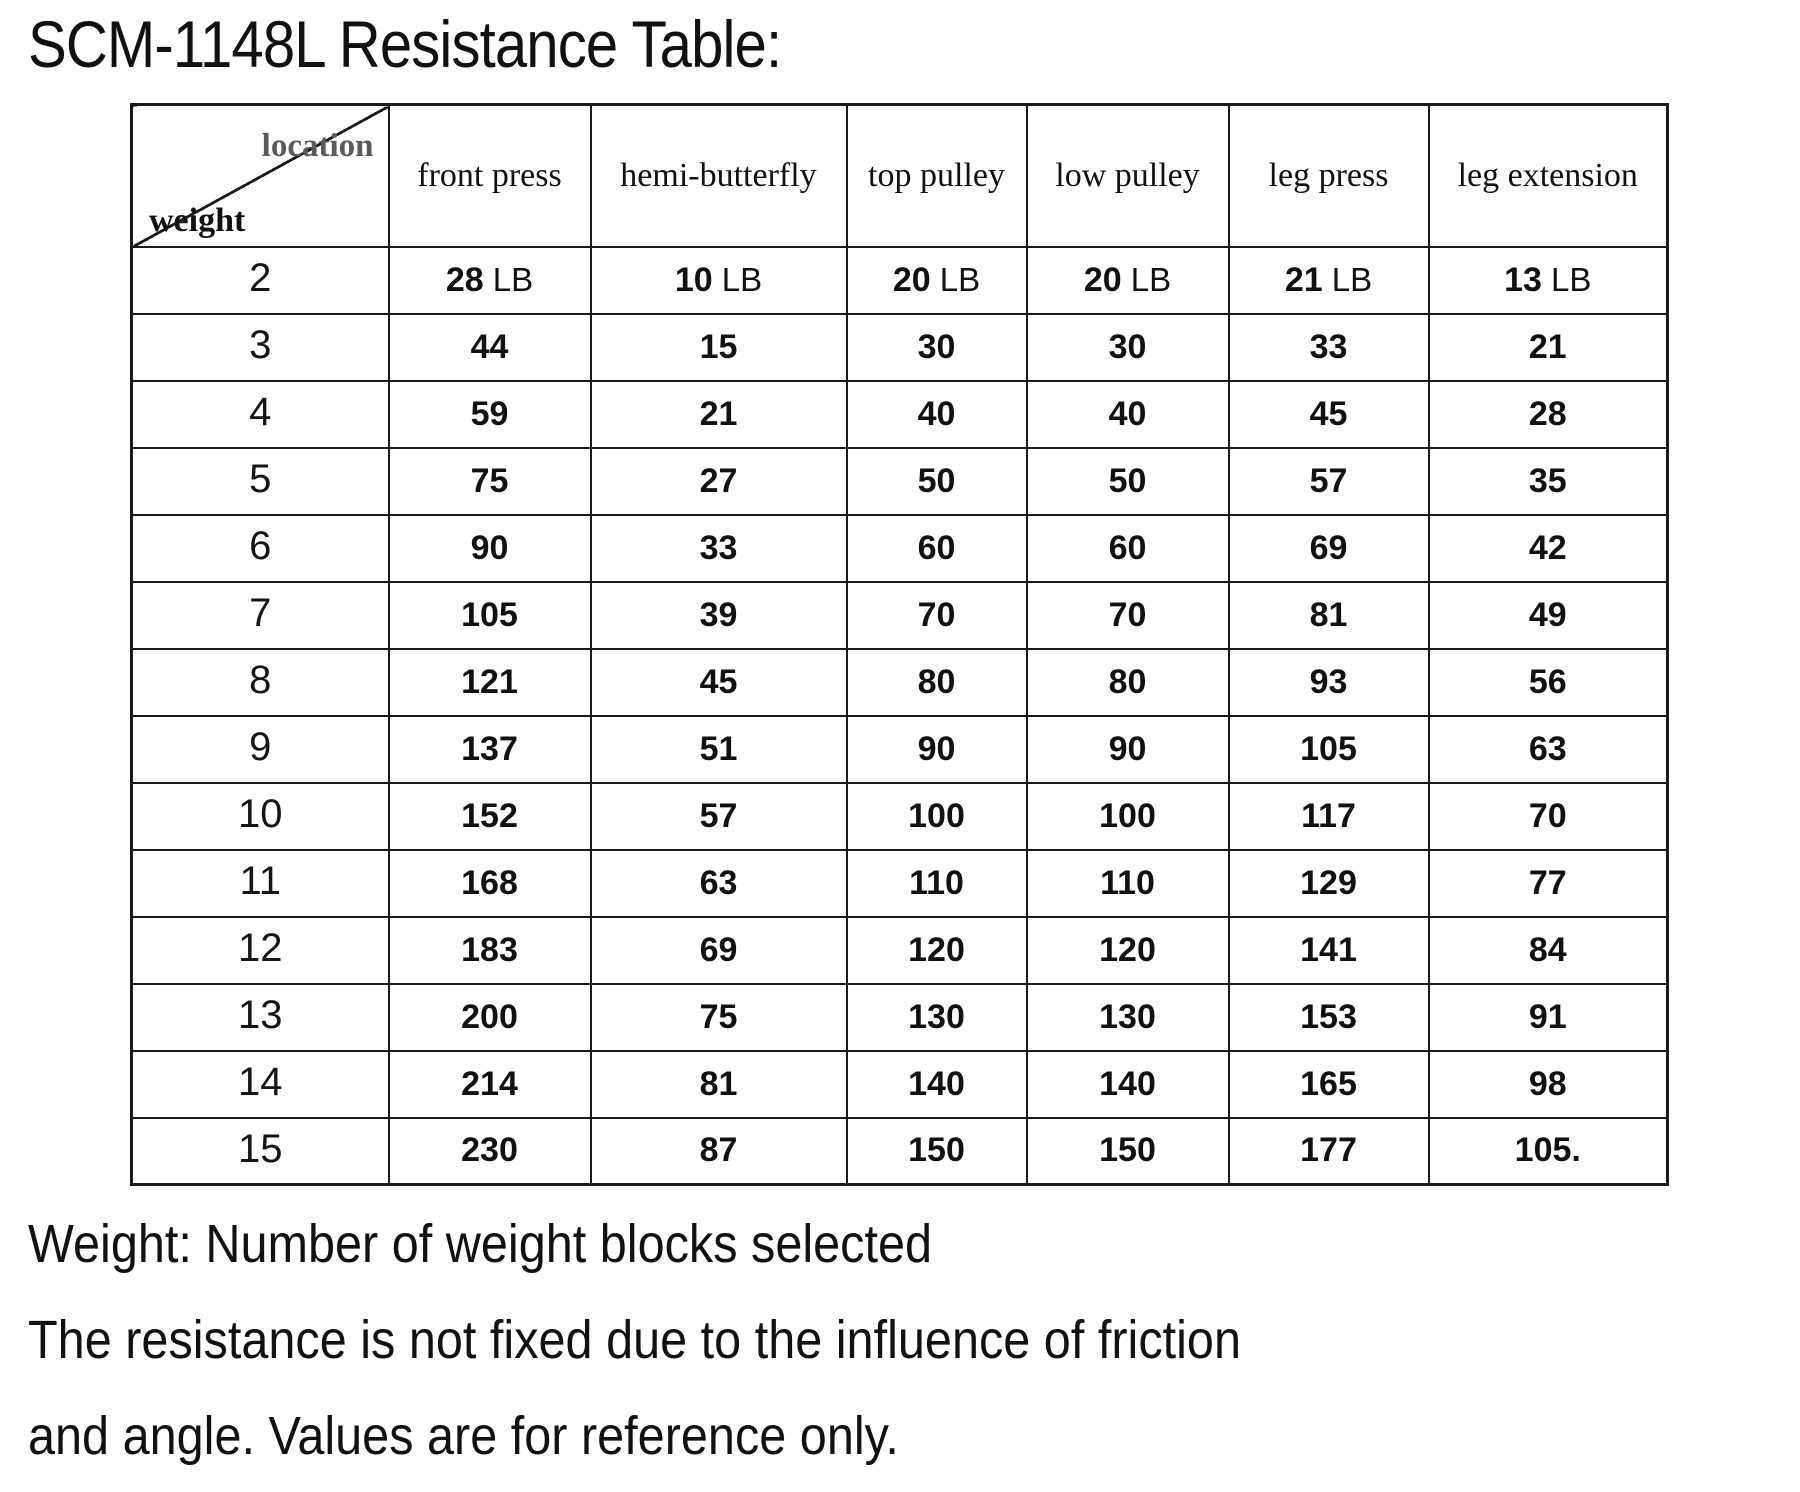  I want to click on resistance-value: 57, so click(1328, 480).